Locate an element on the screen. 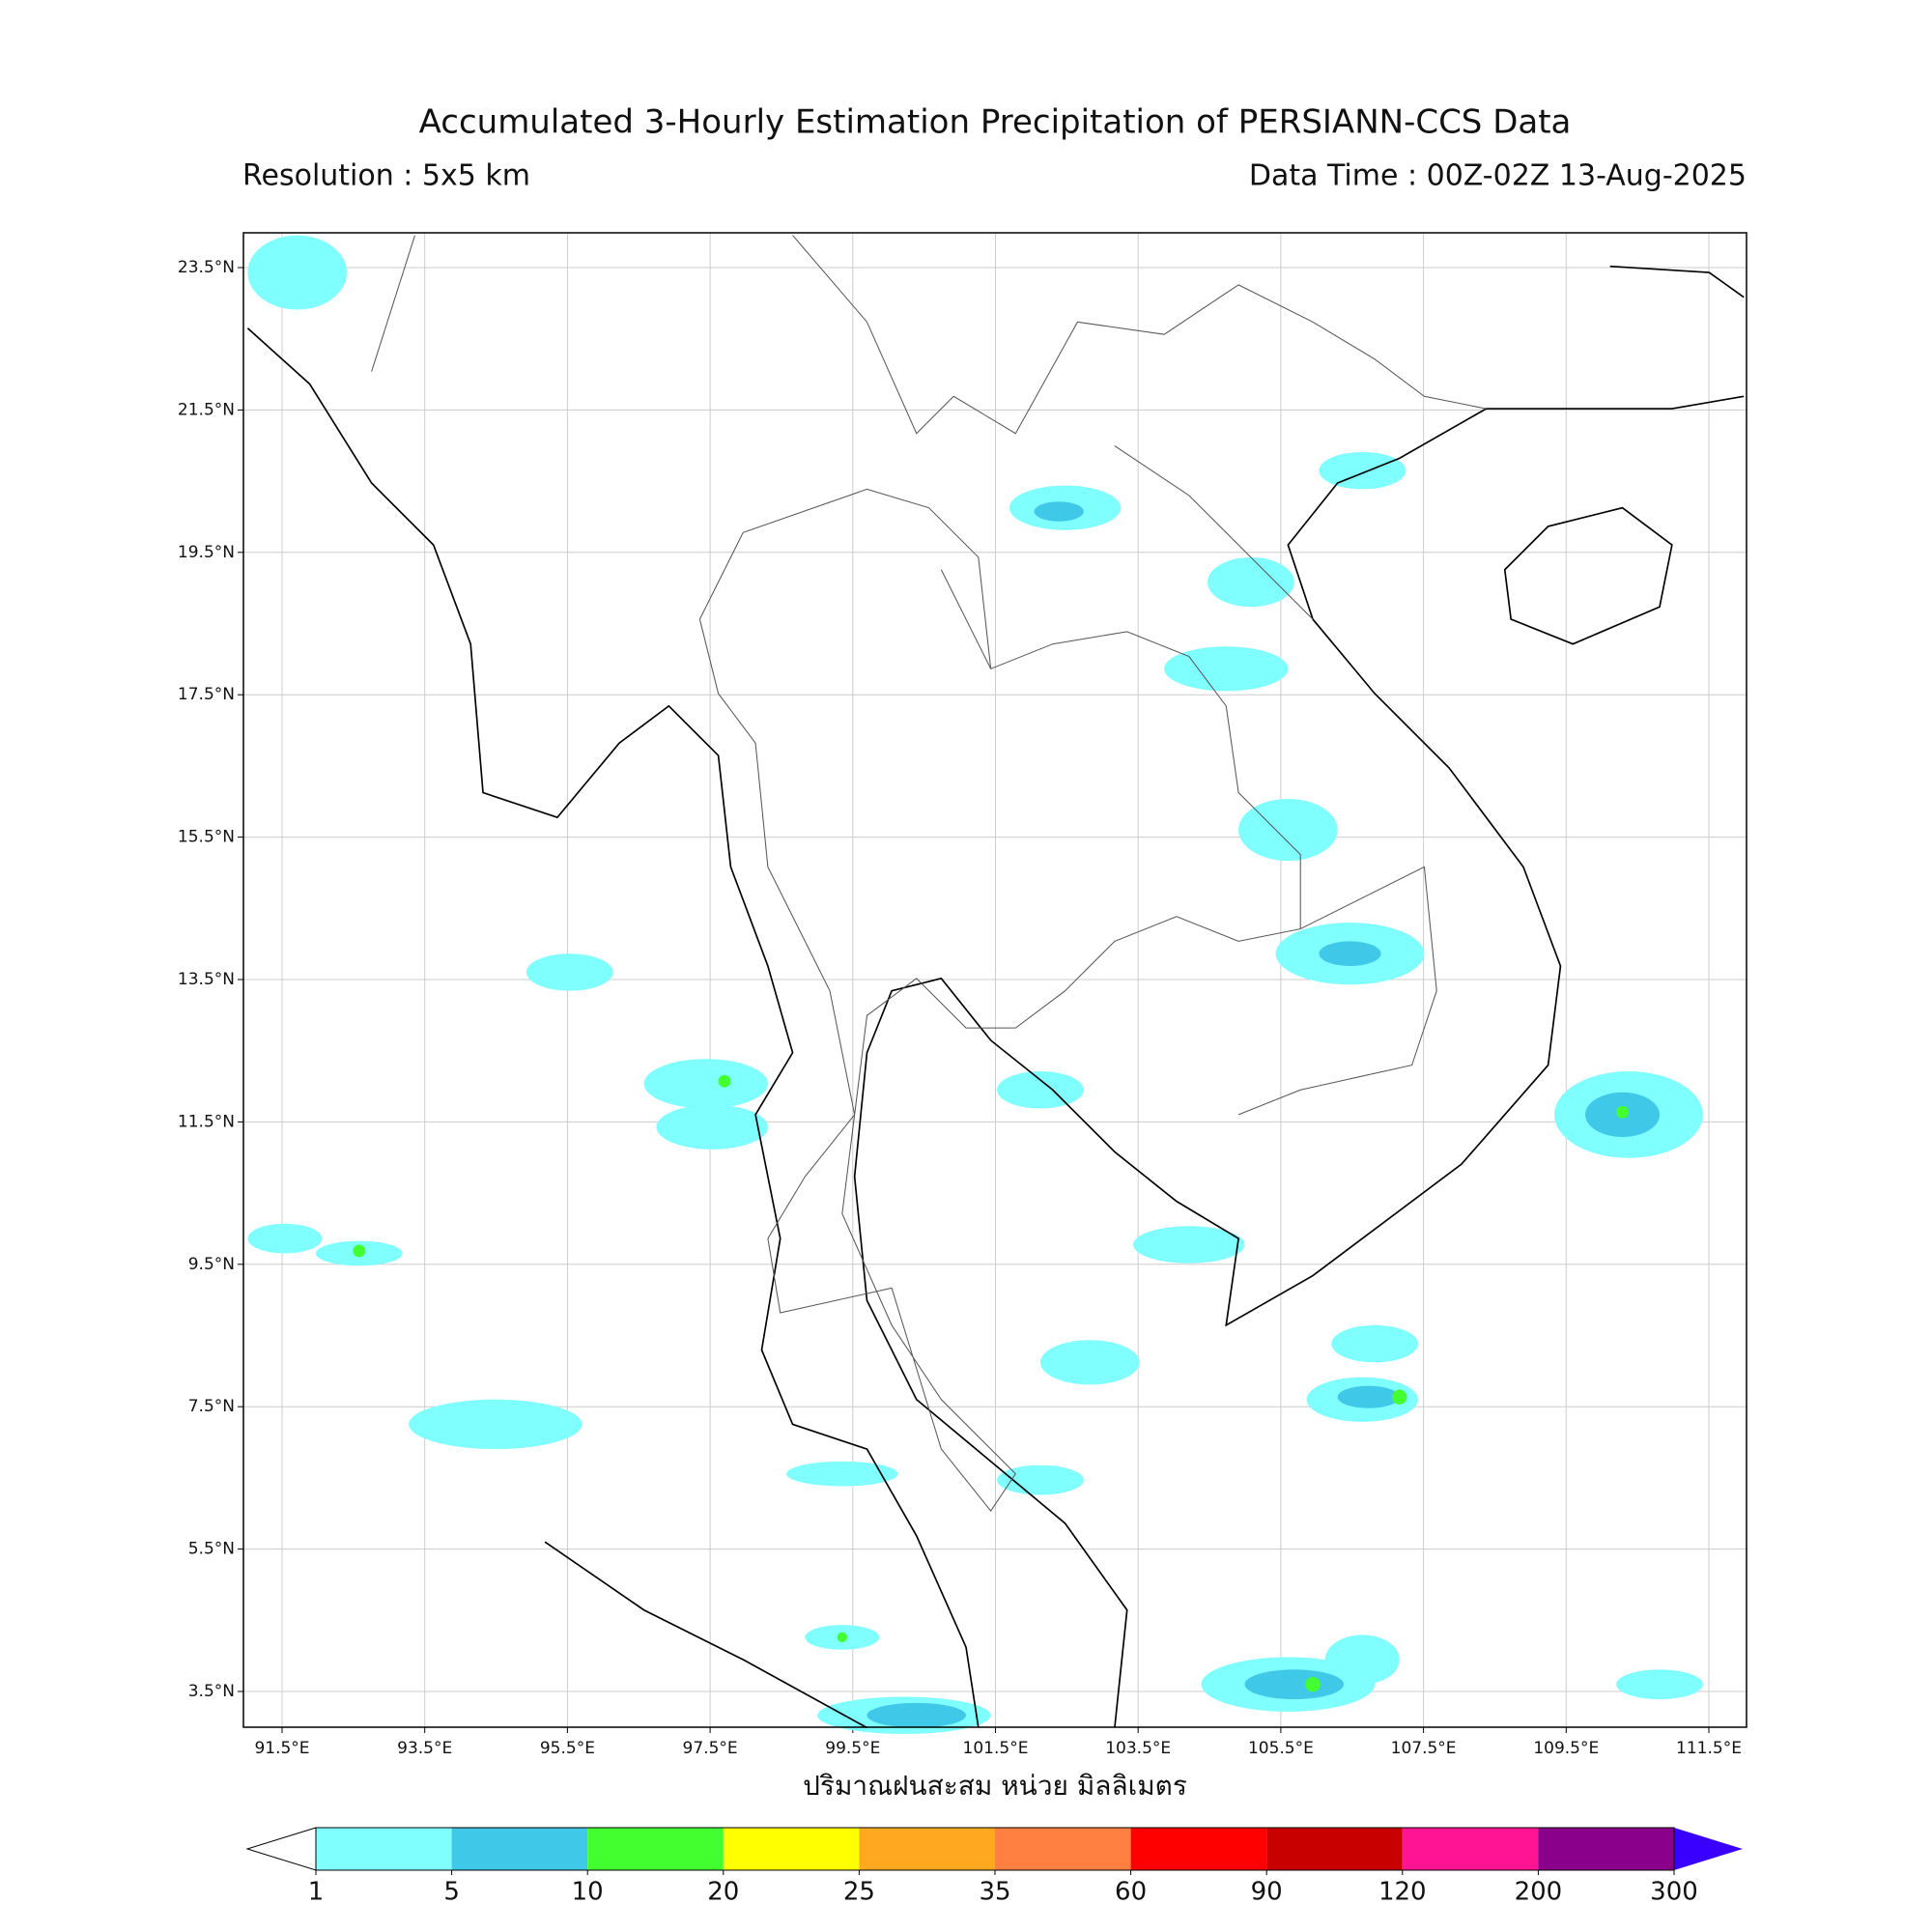 The height and width of the screenshot is (1932, 1932). lon-tick-label: 109.5°E is located at coordinates (1566, 1748).